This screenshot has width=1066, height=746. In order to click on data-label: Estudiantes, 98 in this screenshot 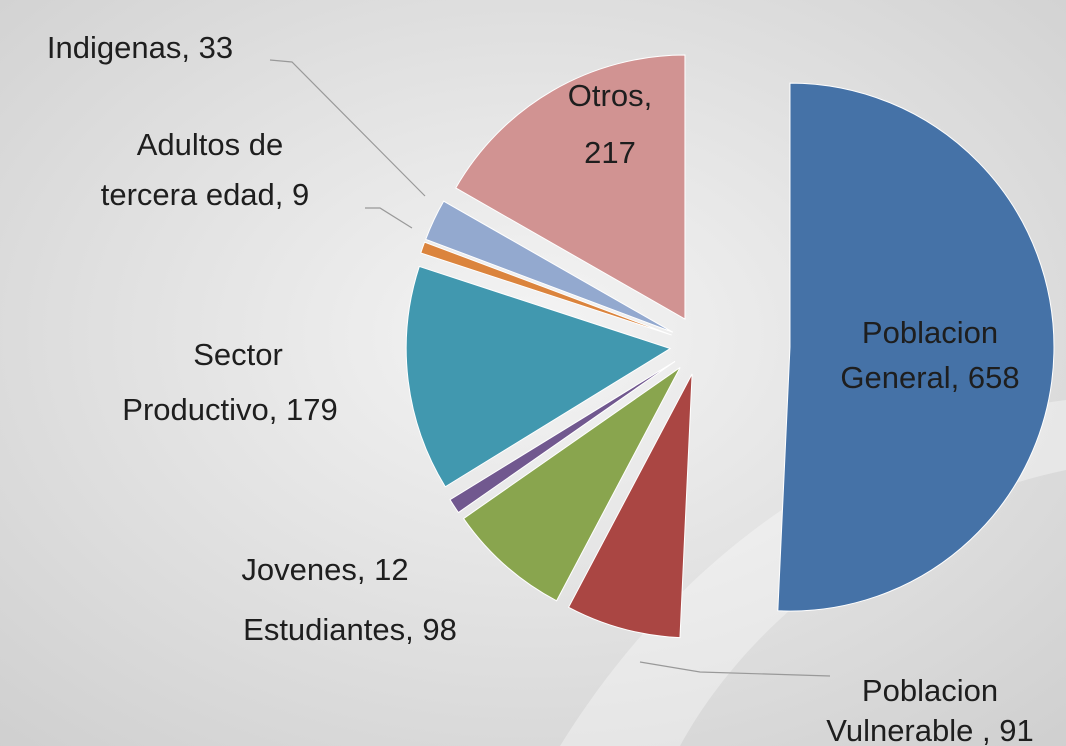, I will do `click(350, 629)`.